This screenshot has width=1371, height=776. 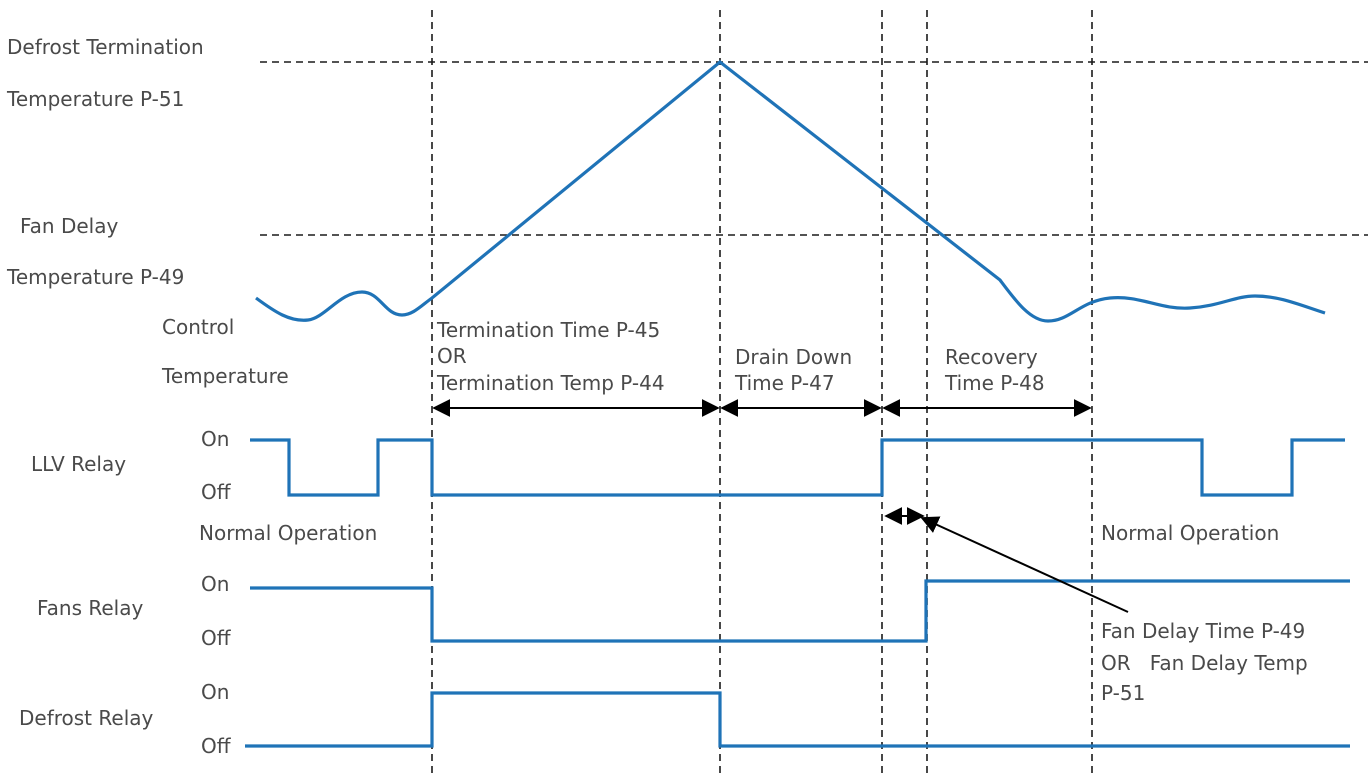 What do you see at coordinates (216, 746) in the screenshot?
I see `defrost-off-label: Off` at bounding box center [216, 746].